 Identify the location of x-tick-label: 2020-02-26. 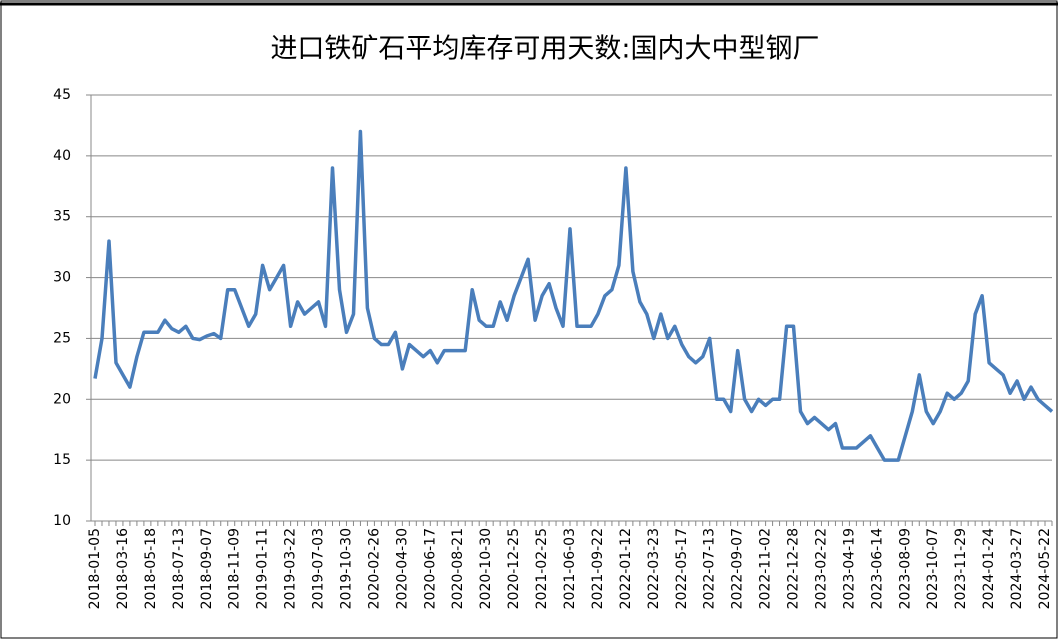
(374, 568).